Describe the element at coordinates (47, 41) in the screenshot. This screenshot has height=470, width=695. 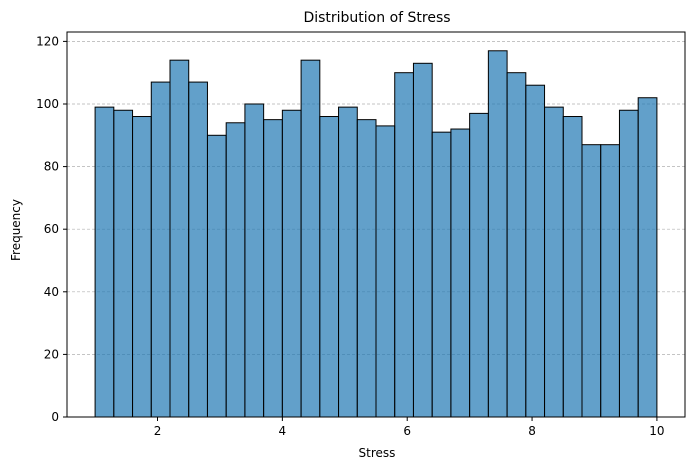
I see `y-tick-label: 120` at that location.